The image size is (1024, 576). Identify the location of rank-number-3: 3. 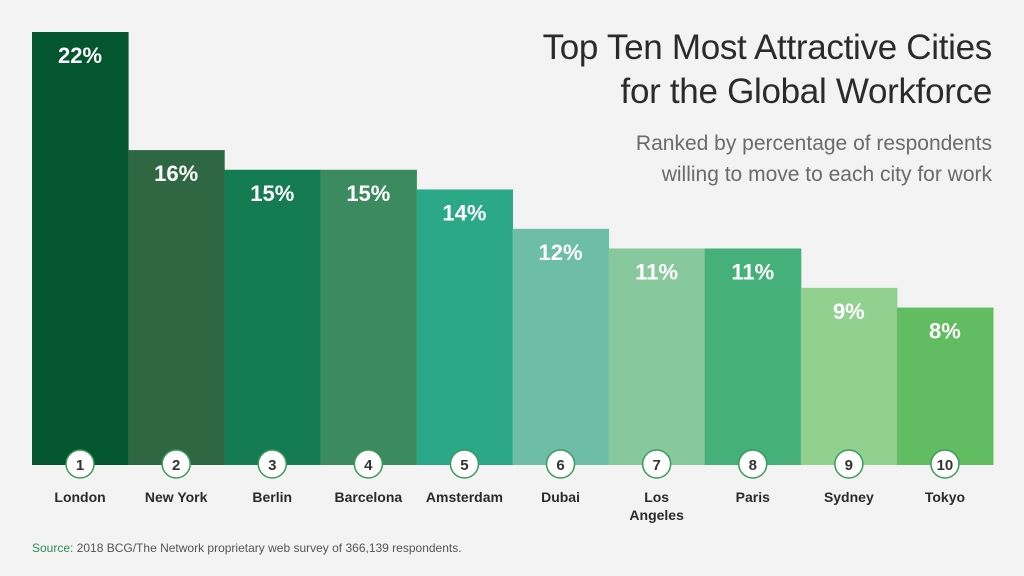
(272, 465).